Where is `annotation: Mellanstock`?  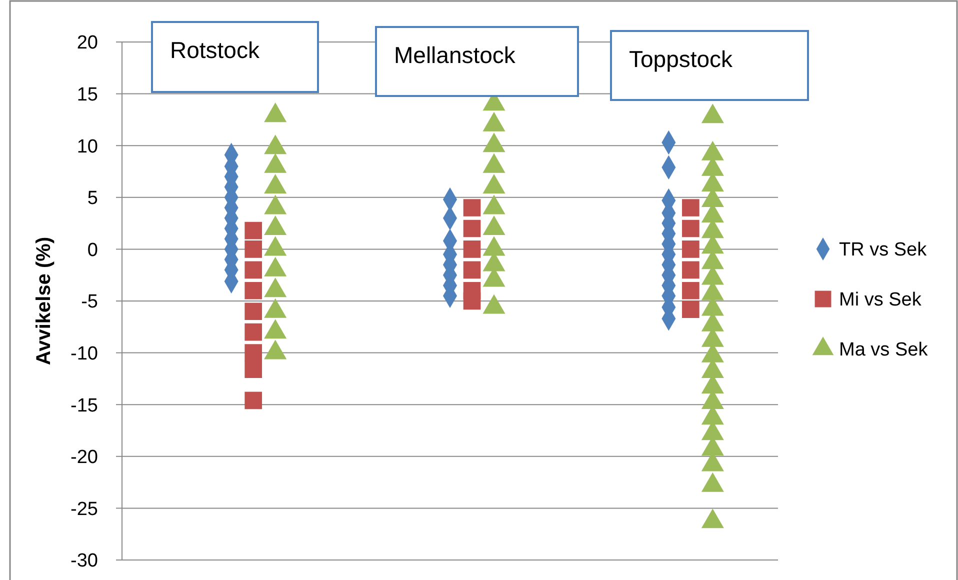 annotation: Mellanstock is located at coordinates (455, 55).